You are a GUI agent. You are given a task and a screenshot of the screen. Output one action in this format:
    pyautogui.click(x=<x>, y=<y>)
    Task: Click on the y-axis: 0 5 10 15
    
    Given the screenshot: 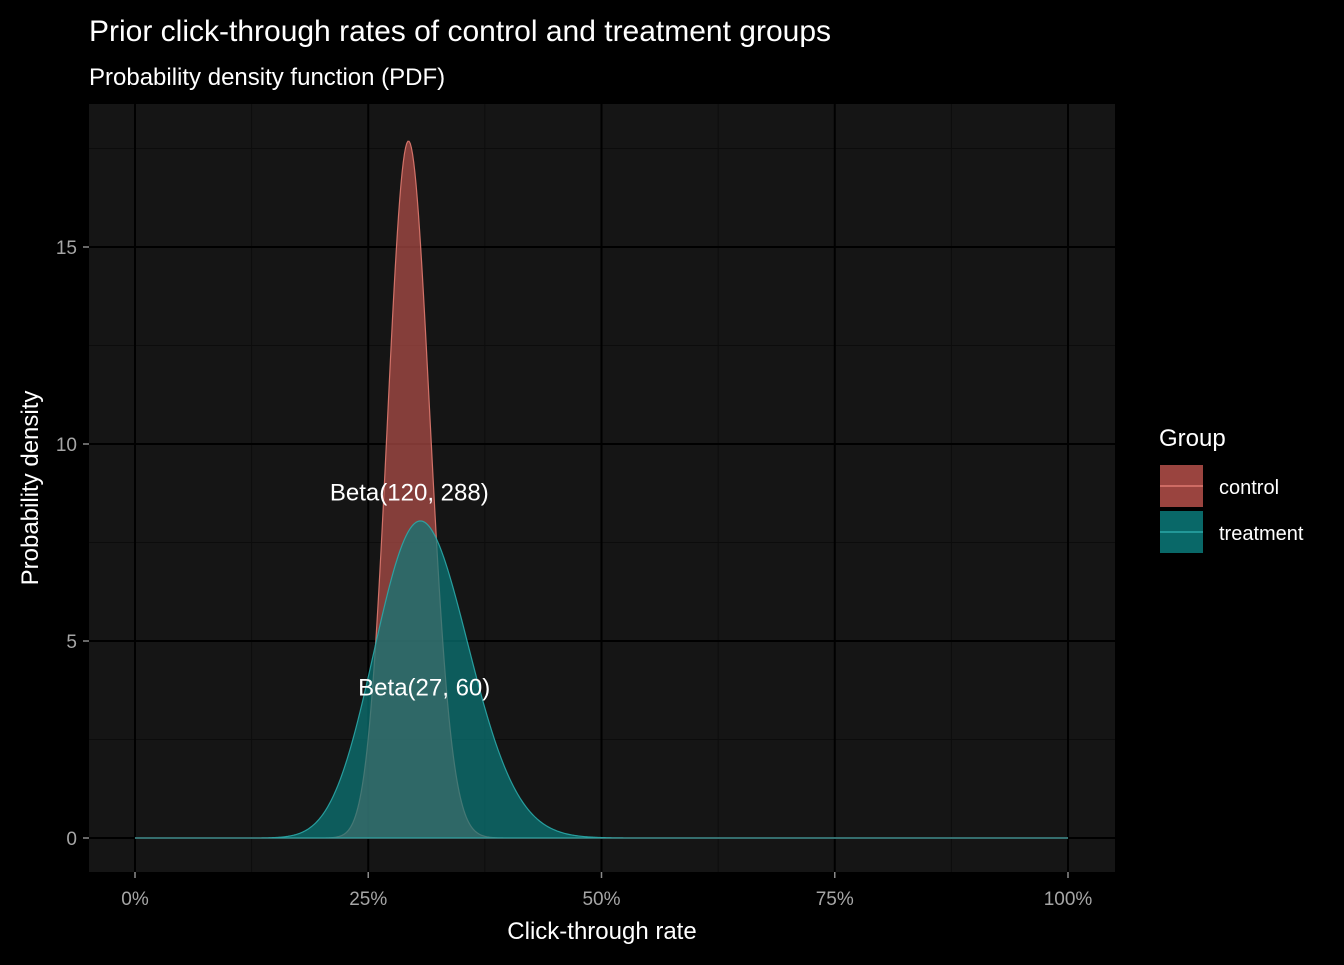 What is the action you would take?
    pyautogui.click(x=72, y=544)
    